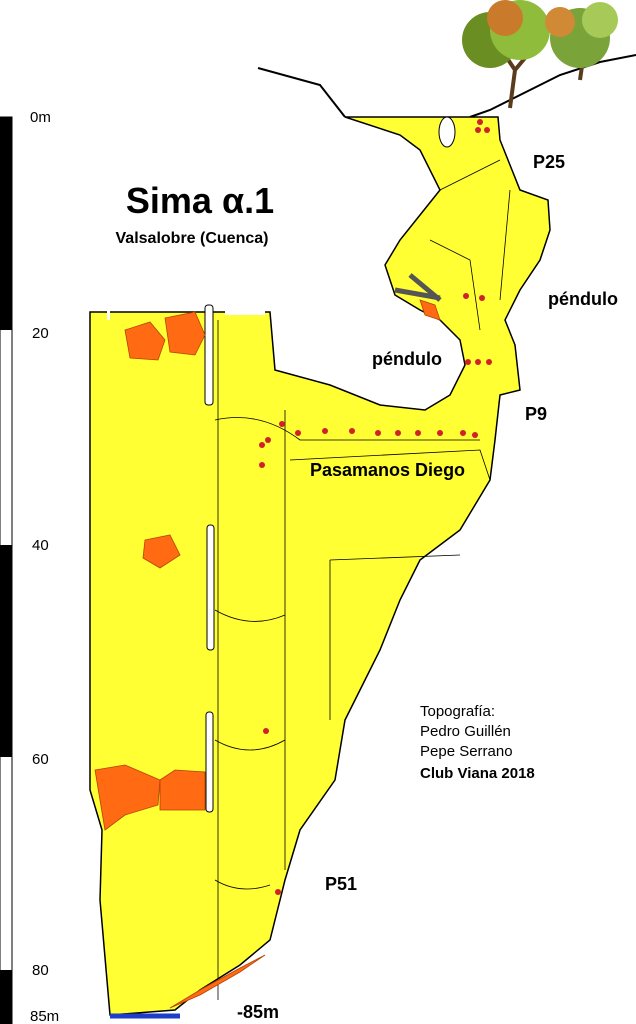 The image size is (636, 1024). What do you see at coordinates (465, 731) in the screenshot?
I see `credit: Pedro Guillén` at bounding box center [465, 731].